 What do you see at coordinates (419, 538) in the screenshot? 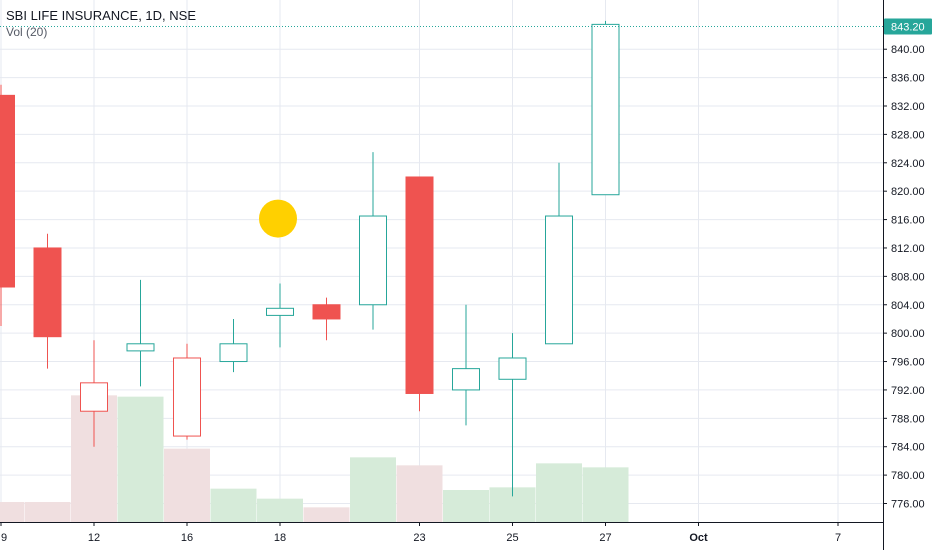
I see `x-tick-label: 23` at bounding box center [419, 538].